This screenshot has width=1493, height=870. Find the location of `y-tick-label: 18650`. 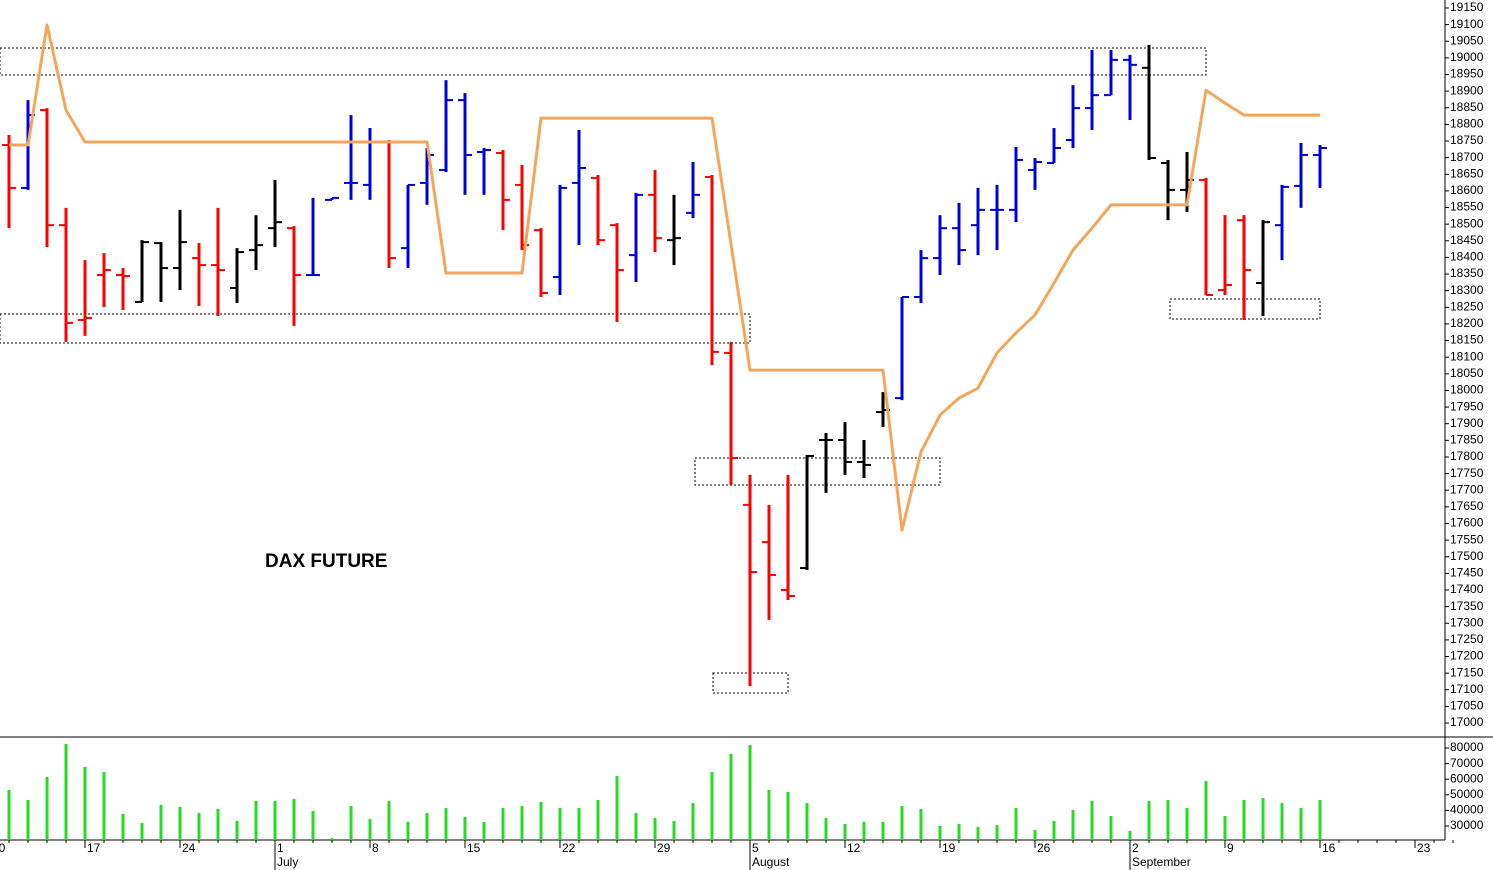

y-tick-label: 18650 is located at coordinates (1467, 173).